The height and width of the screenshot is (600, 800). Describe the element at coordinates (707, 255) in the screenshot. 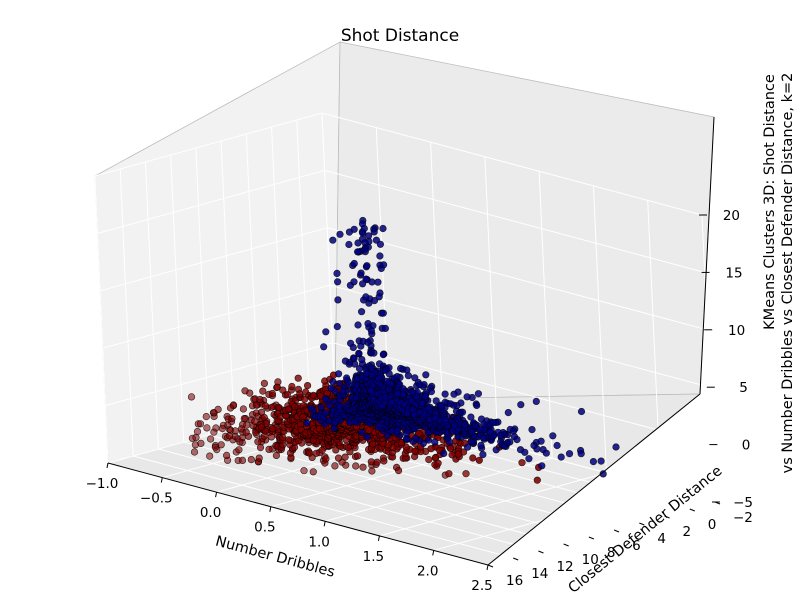

I see `z-axis-line` at that location.